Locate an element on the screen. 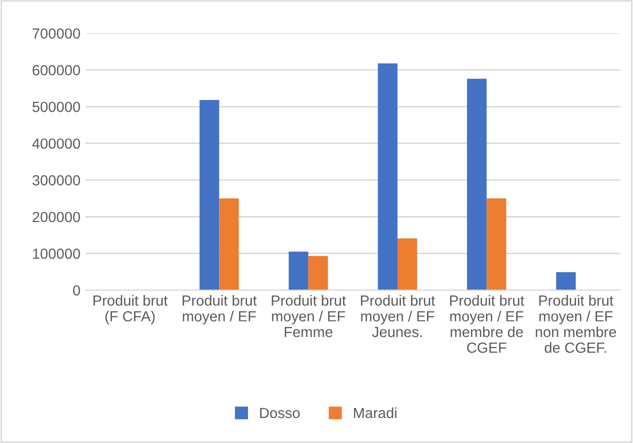 Image resolution: width=633 pixels, height=443 pixels. y-tick-label: 300000 is located at coordinates (56, 180).